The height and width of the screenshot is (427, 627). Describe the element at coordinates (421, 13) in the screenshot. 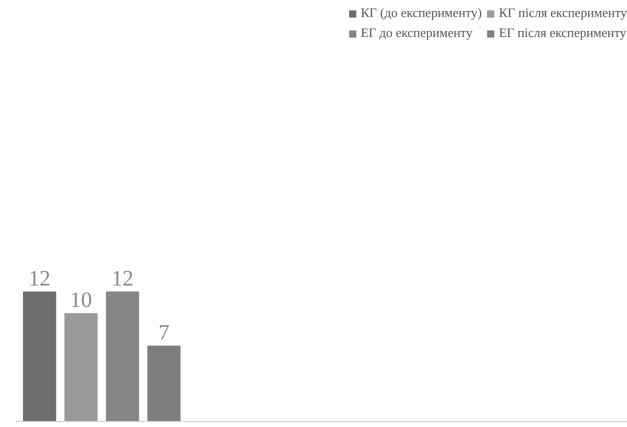

I see `legend-label: КГ (до експерименту)` at that location.